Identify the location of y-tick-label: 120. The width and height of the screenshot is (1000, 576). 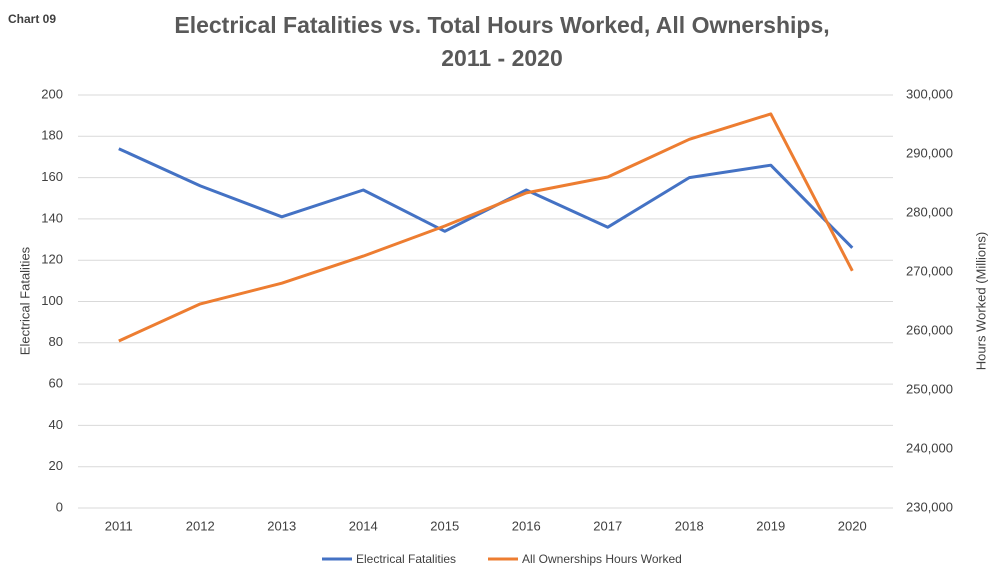
(52, 259).